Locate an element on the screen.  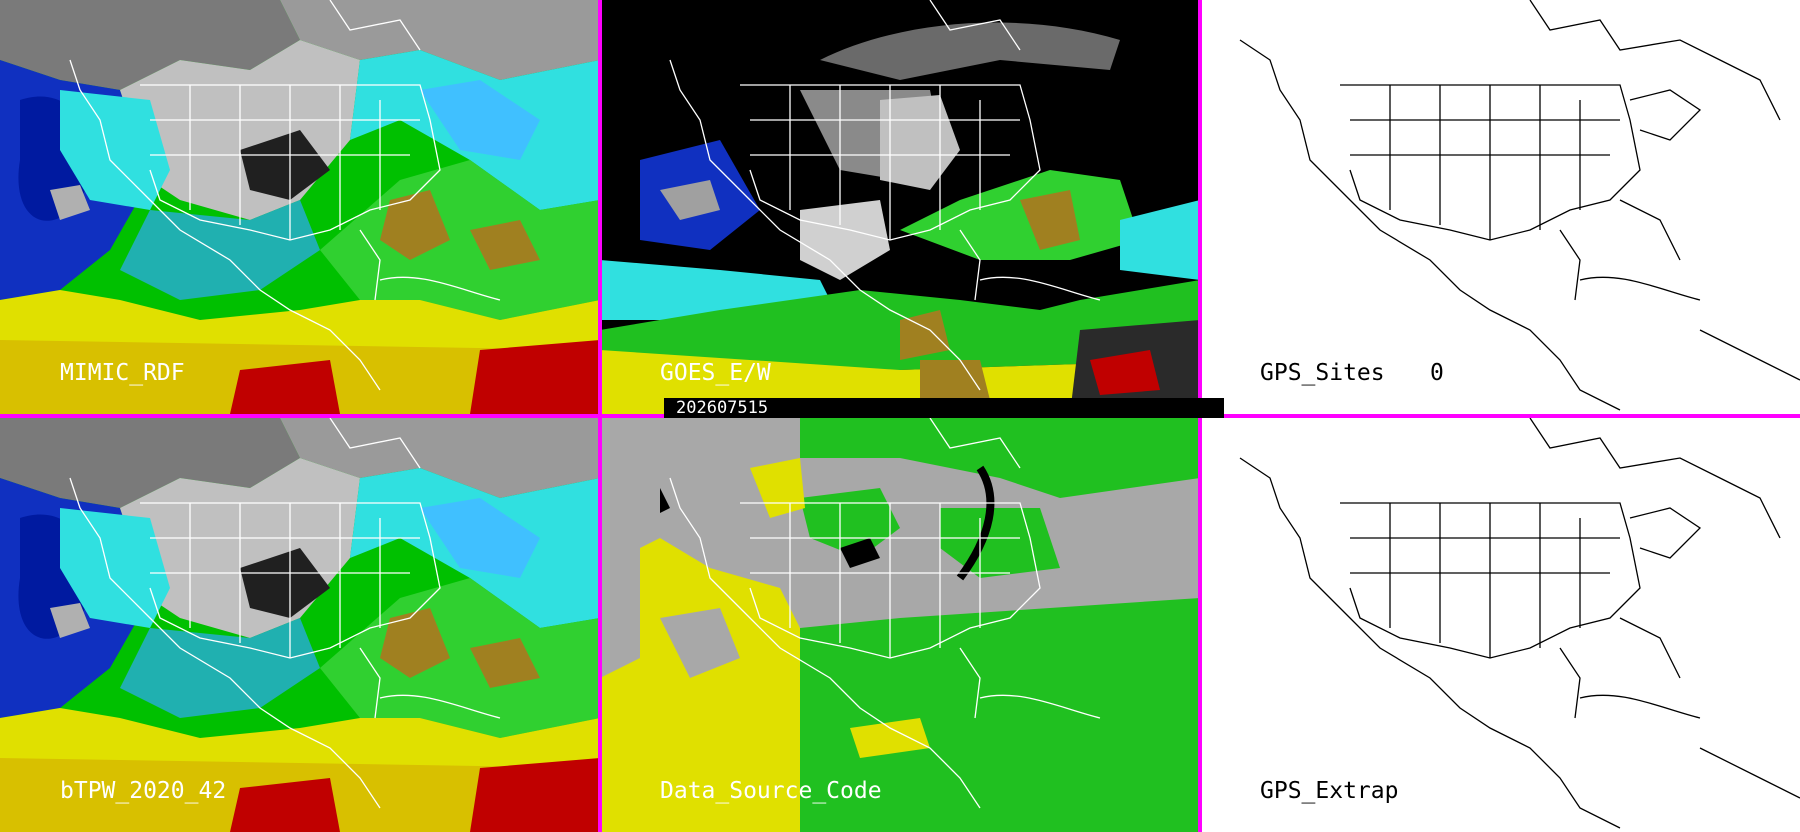
panel-label: GOES_E/W is located at coordinates (715, 373).